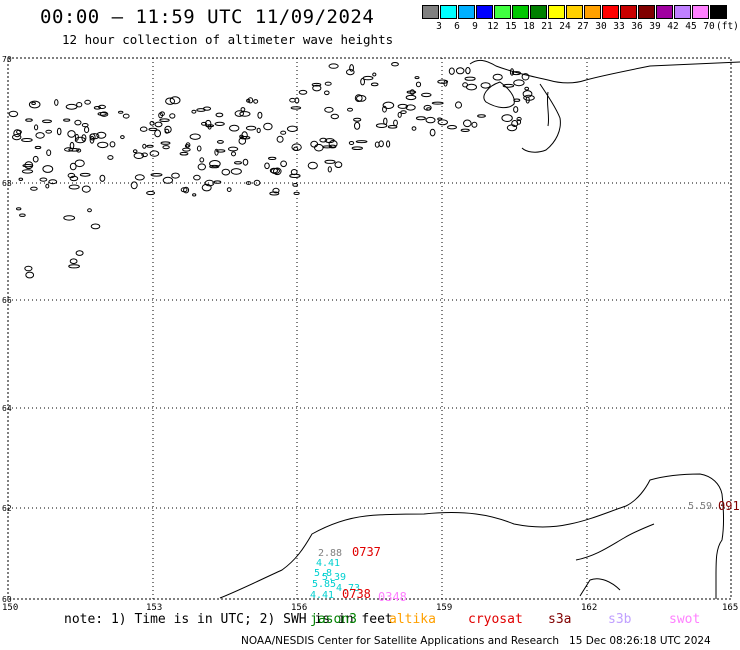  What do you see at coordinates (709, 26) in the screenshot?
I see `scale-label: 70` at bounding box center [709, 26].